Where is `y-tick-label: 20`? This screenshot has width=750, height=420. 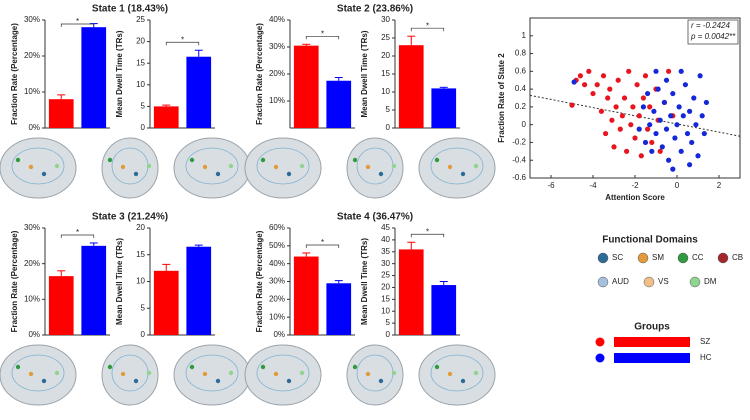 y-tick-label: 20 is located at coordinates (140, 41).